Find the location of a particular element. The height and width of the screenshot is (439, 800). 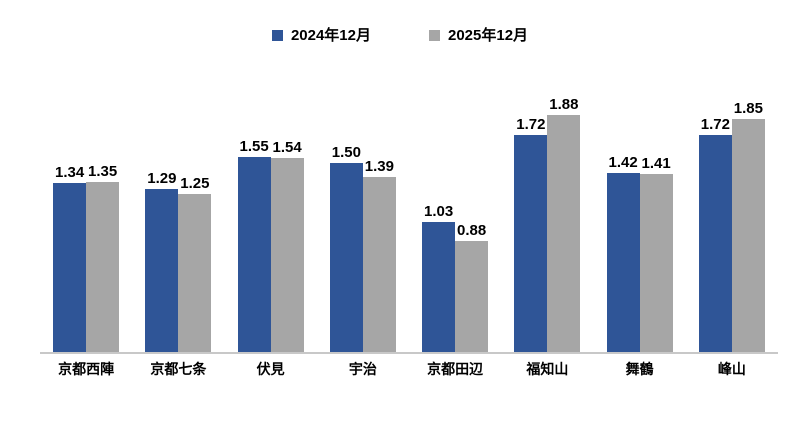

legend-item-2024年12月: 2024年12月 is located at coordinates (321, 35).